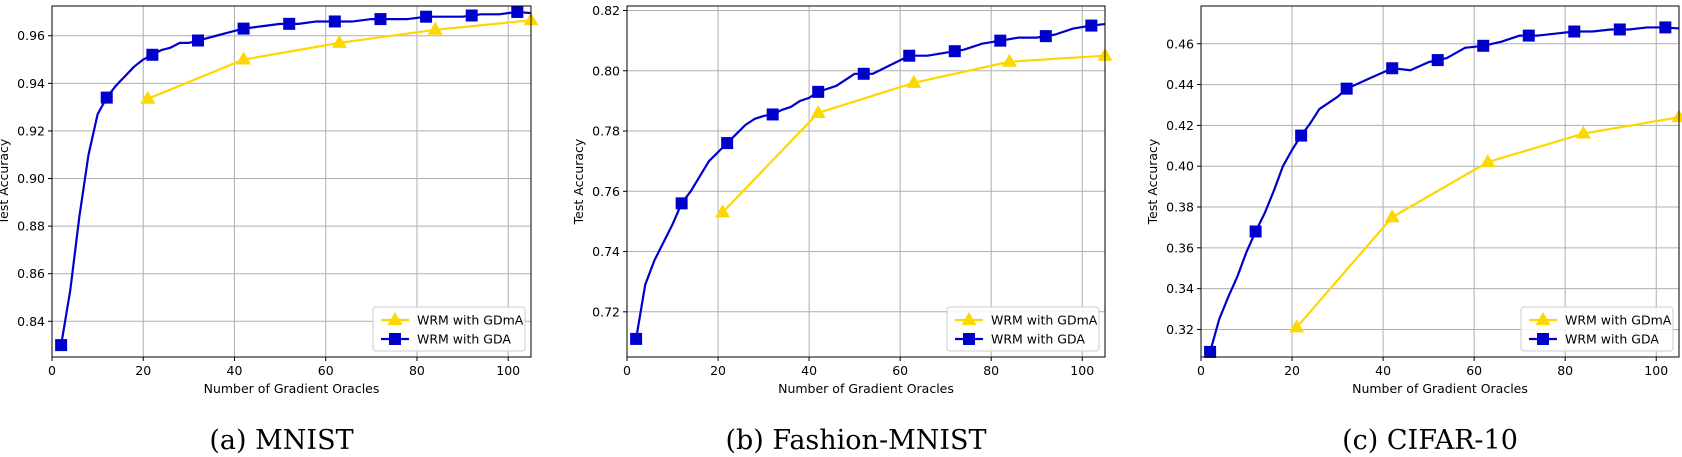  What do you see at coordinates (606, 131) in the screenshot?
I see `y-tick-label: 0.78` at bounding box center [606, 131].